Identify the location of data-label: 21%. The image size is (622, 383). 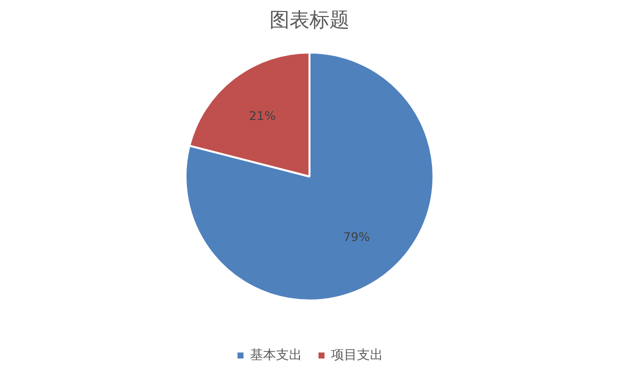
(262, 115).